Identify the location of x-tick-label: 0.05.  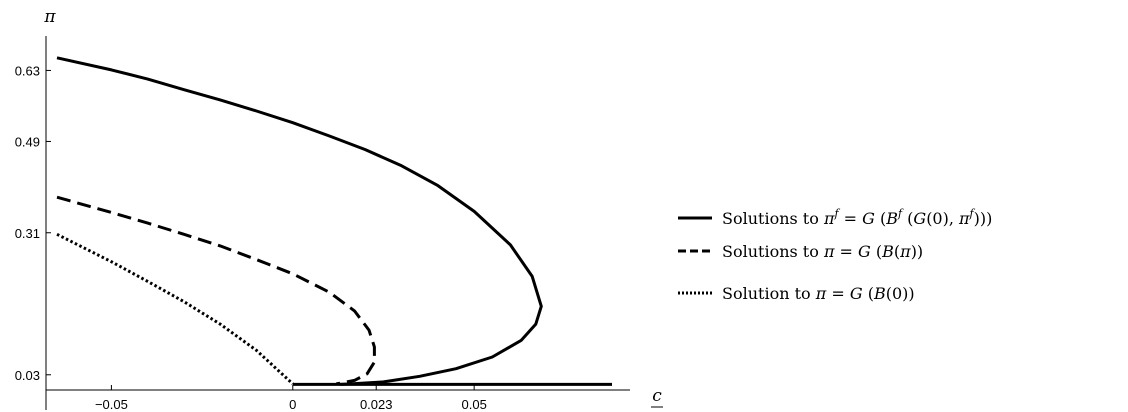
(474, 404).